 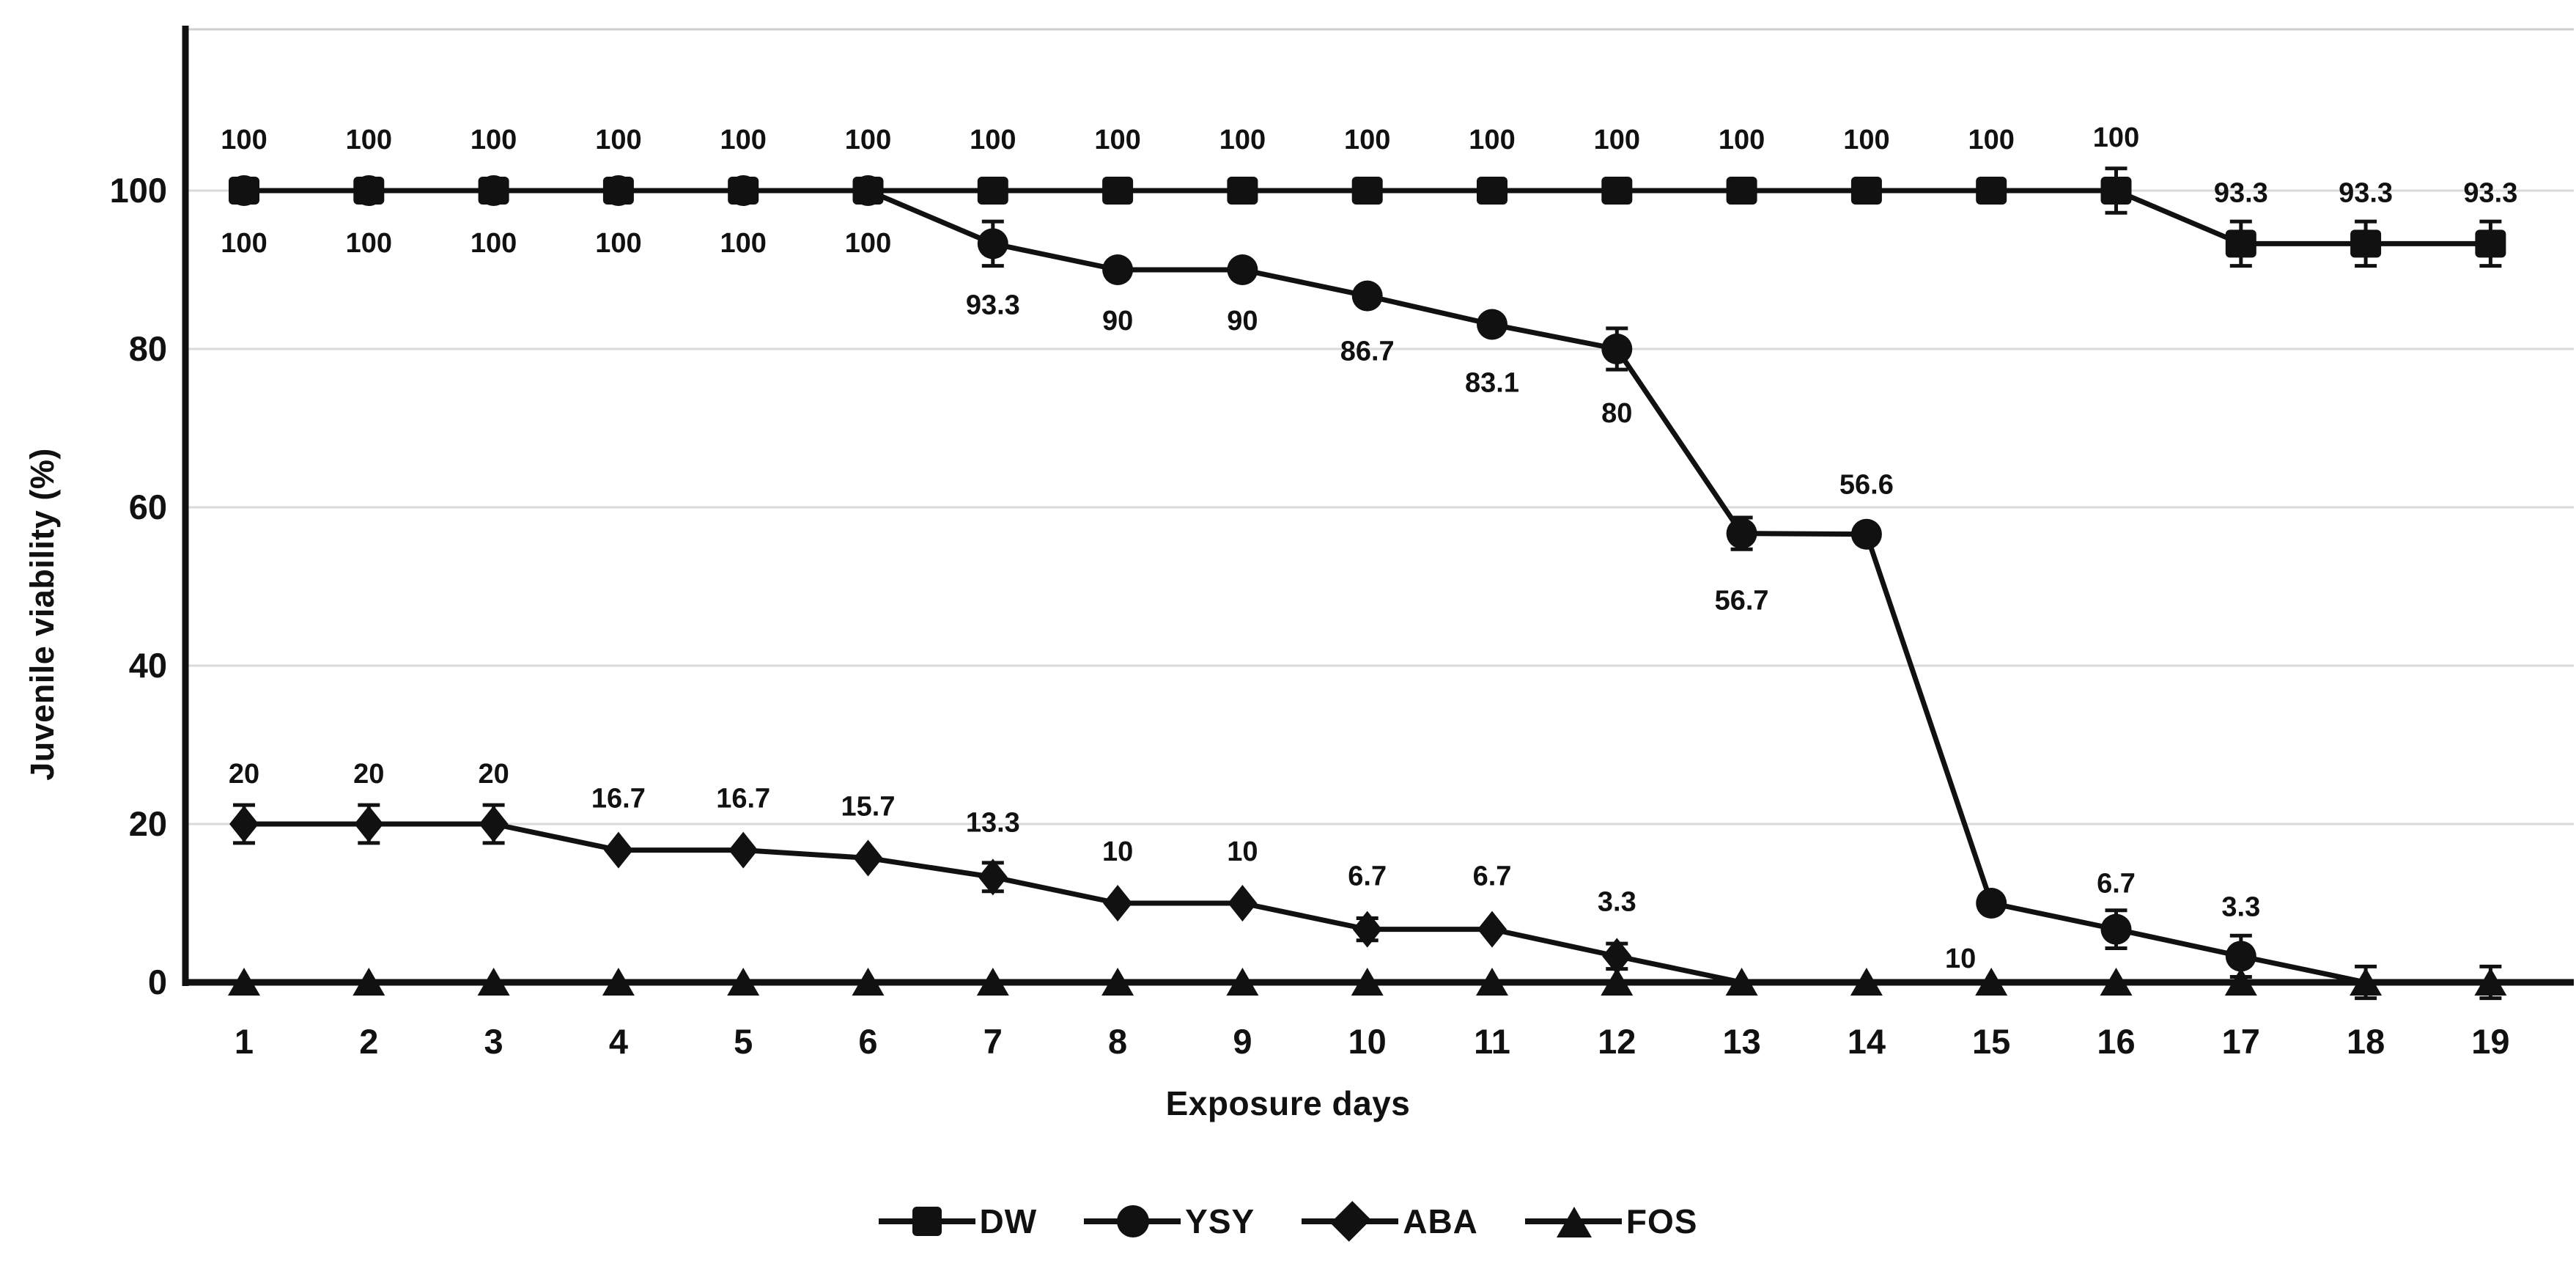 What do you see at coordinates (368, 1042) in the screenshot?
I see `x-axis-tick-label: 2` at bounding box center [368, 1042].